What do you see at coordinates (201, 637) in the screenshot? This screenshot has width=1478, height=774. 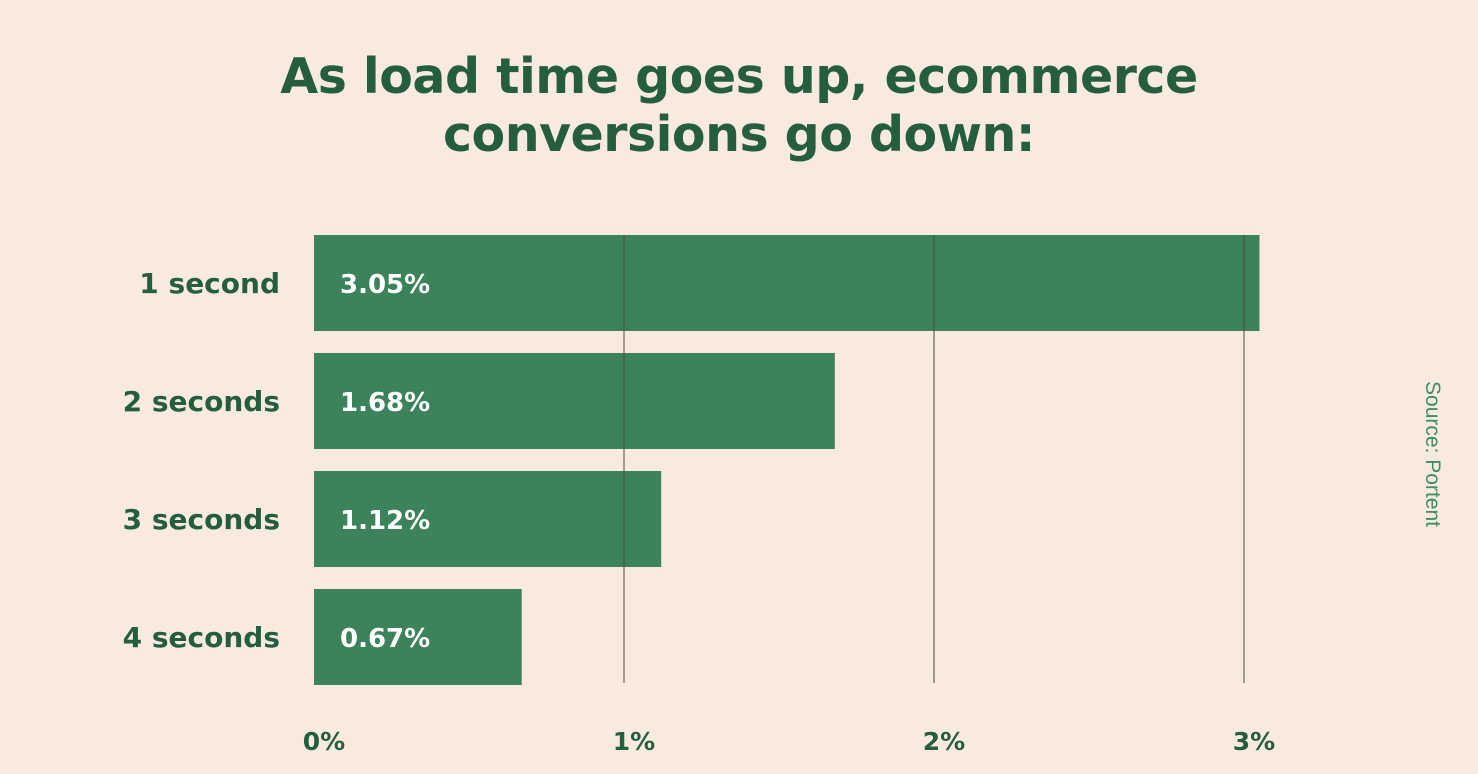 I see `category-label-4: 4 seconds` at bounding box center [201, 637].